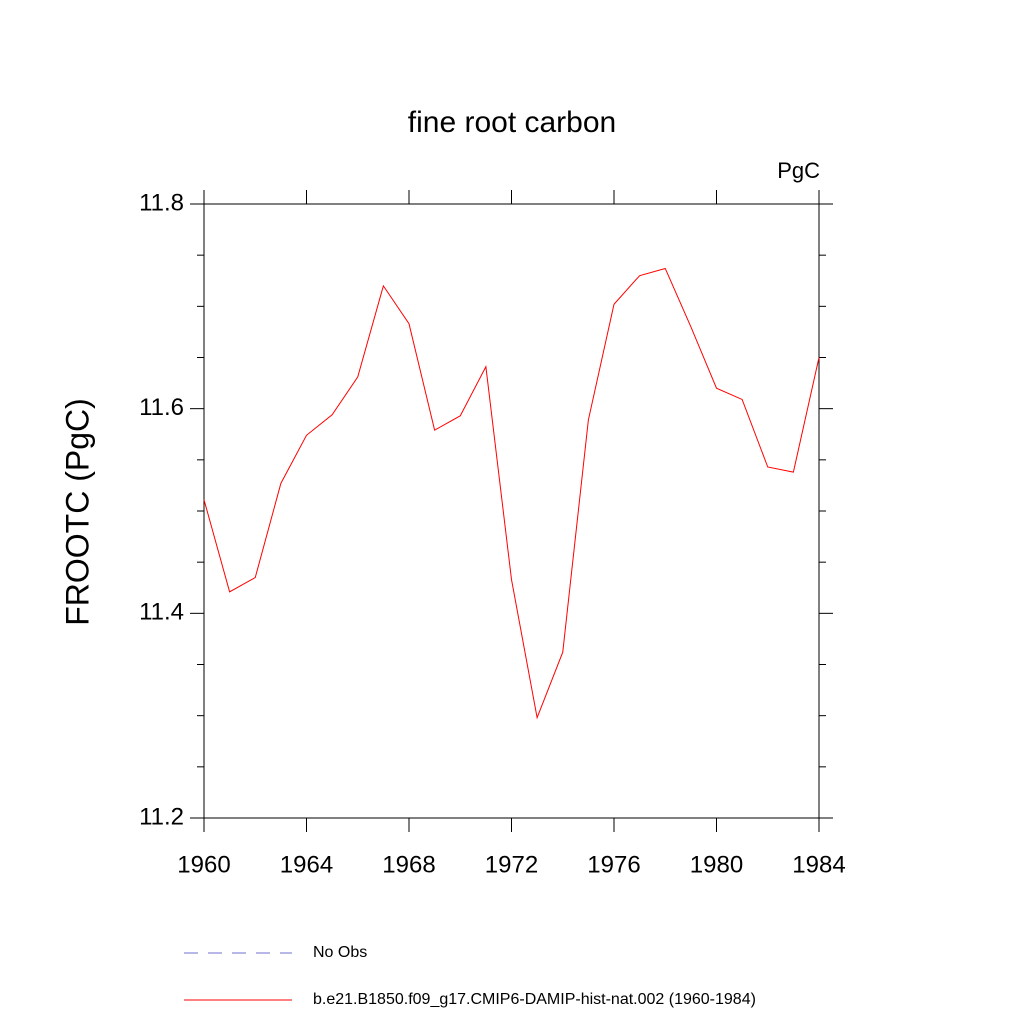 Image resolution: width=1024 pixels, height=1024 pixels. Describe the element at coordinates (77, 512) in the screenshot. I see `y-axis-label: FROOTC (PgC)` at that location.